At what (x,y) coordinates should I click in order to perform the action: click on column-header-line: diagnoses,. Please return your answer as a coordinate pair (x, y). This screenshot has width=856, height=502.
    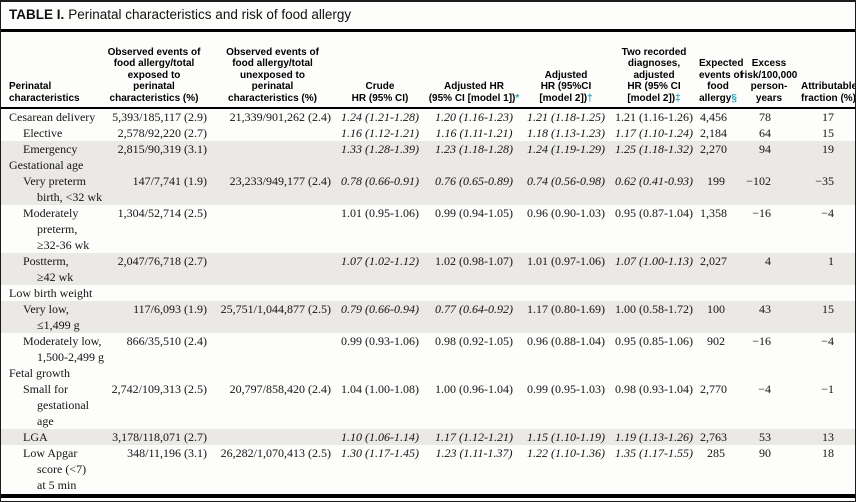
    Looking at the image, I should click on (654, 63).